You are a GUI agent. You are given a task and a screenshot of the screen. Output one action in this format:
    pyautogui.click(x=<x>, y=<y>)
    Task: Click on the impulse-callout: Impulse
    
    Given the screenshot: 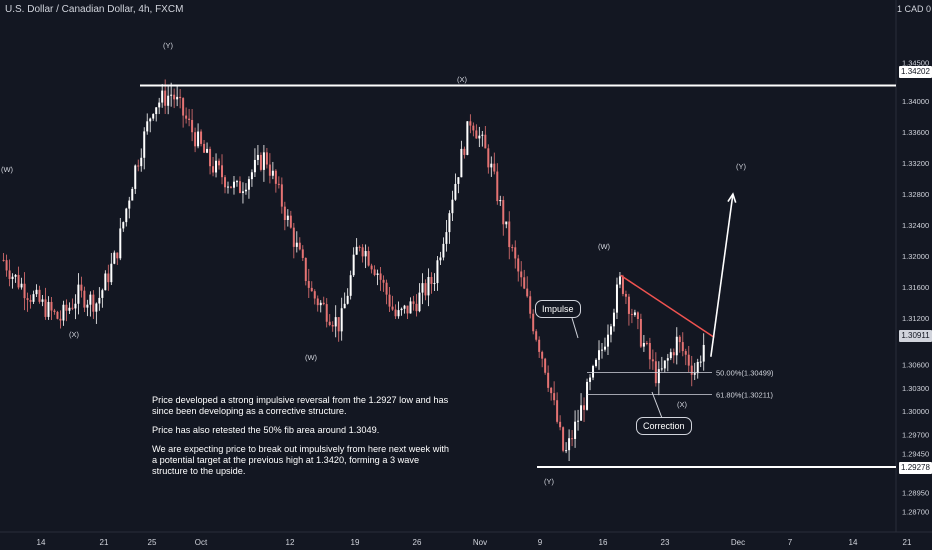 What is the action you would take?
    pyautogui.click(x=558, y=309)
    